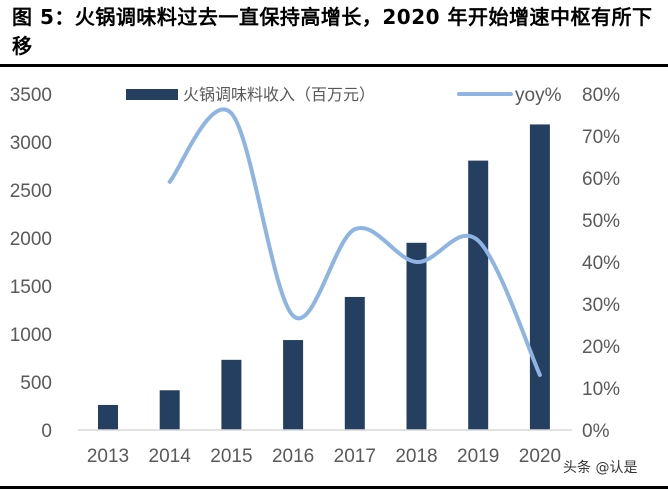  I want to click on bar-2013, so click(108, 417).